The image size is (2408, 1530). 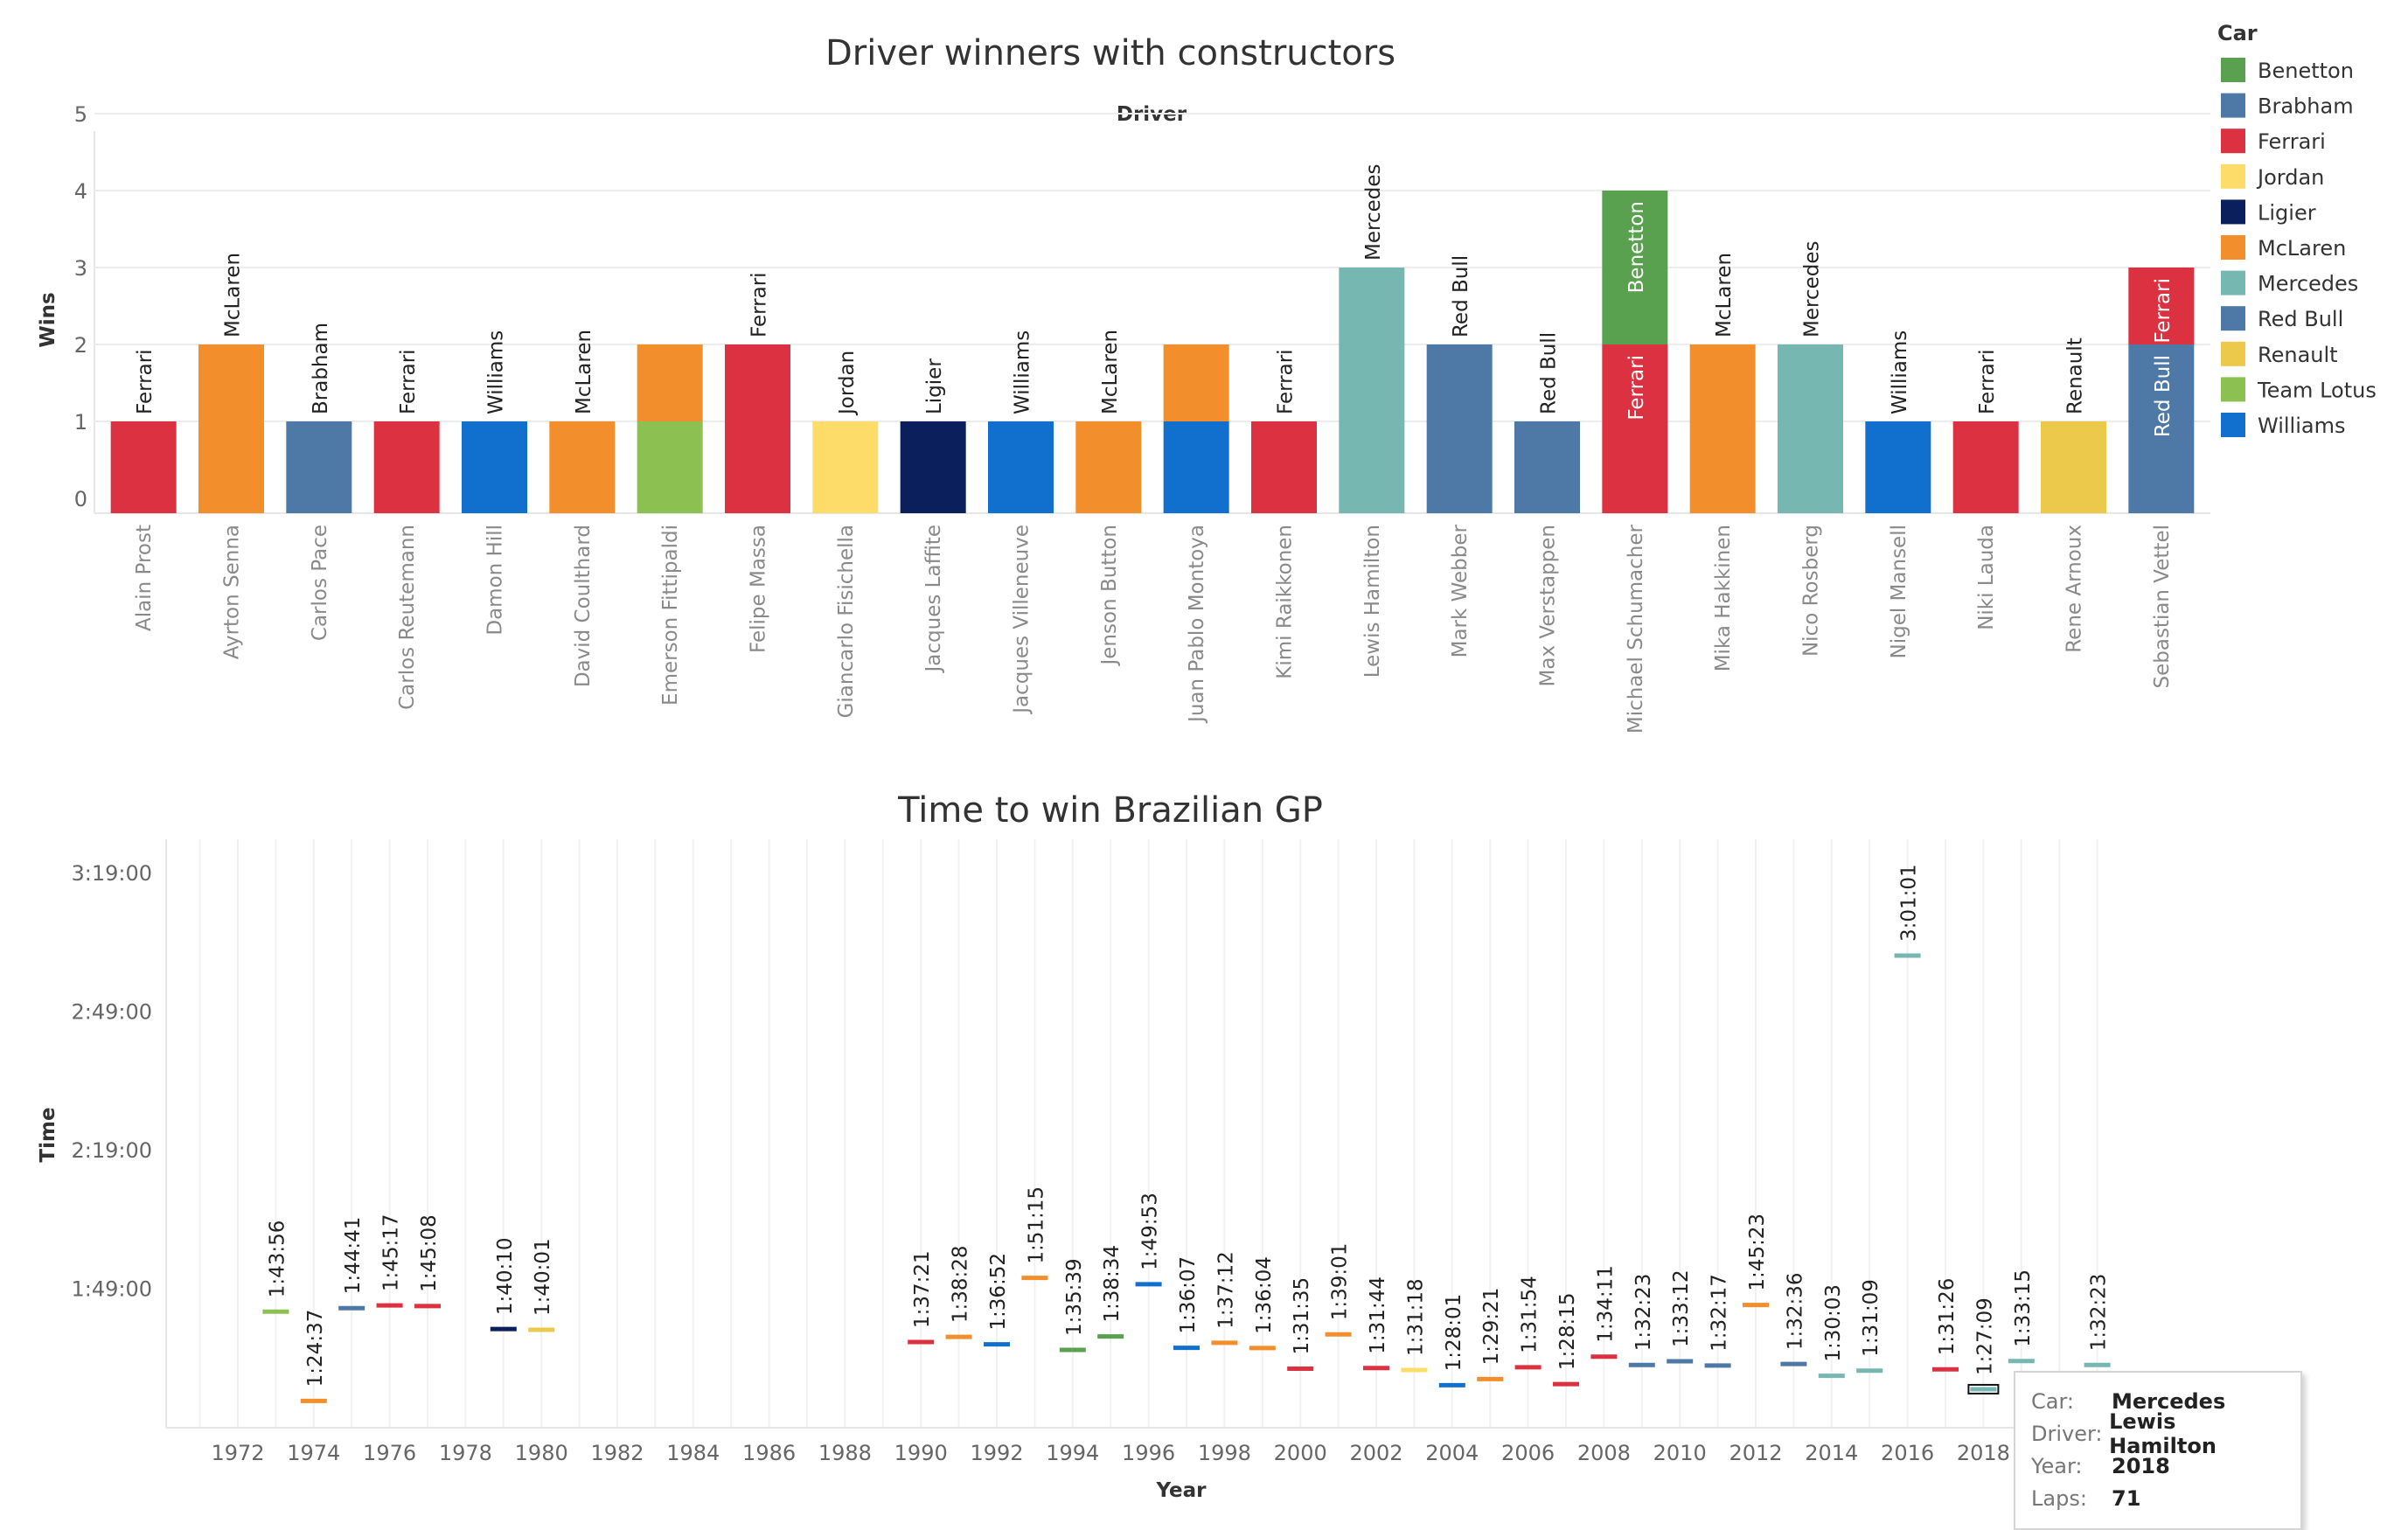 I want to click on tooltip-driver-key: Driver:, so click(x=2067, y=1433).